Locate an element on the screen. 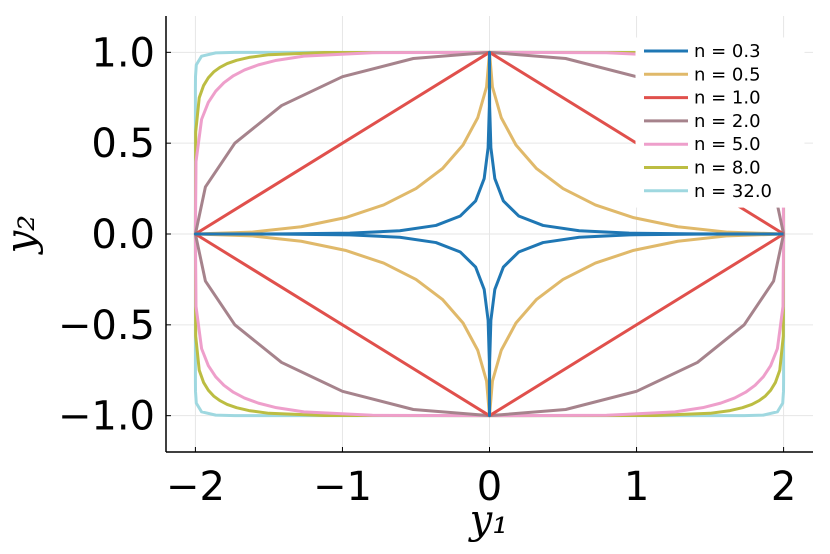  x-axis-label: y₁ is located at coordinates (488, 520).